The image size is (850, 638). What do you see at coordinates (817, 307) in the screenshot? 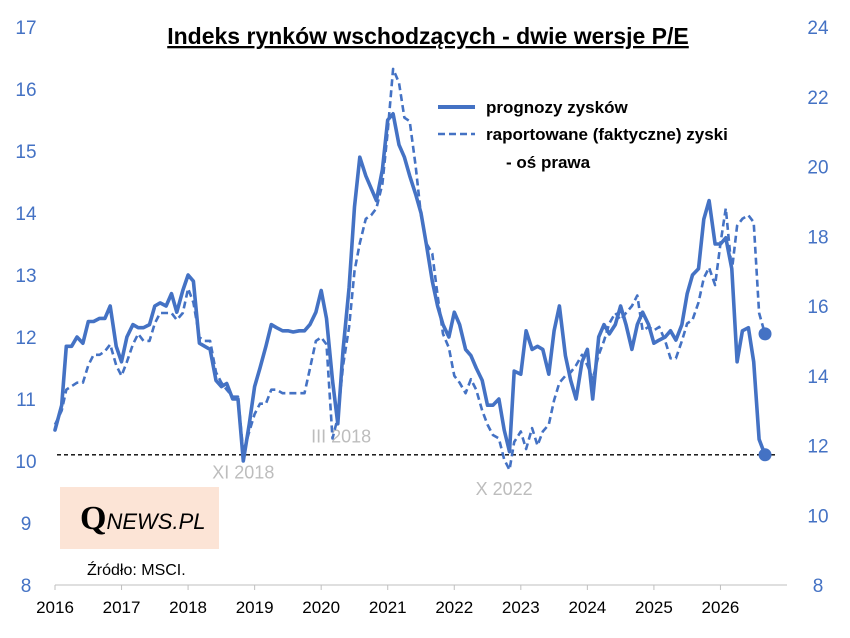
I see `y-right-tick-label: 16` at bounding box center [817, 307].